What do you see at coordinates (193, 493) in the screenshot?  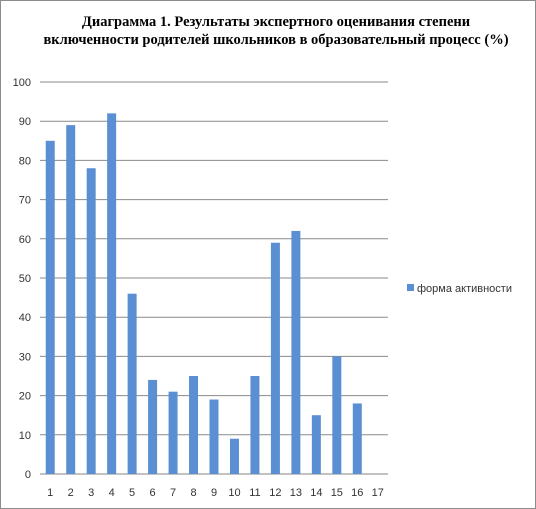 I see `x-tick-label: 8` at bounding box center [193, 493].